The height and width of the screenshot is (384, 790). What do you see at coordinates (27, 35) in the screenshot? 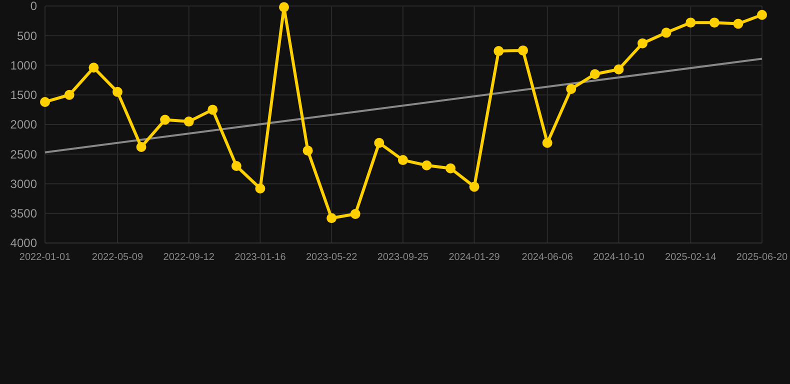
I see `y-tick-label: 500` at bounding box center [27, 35].